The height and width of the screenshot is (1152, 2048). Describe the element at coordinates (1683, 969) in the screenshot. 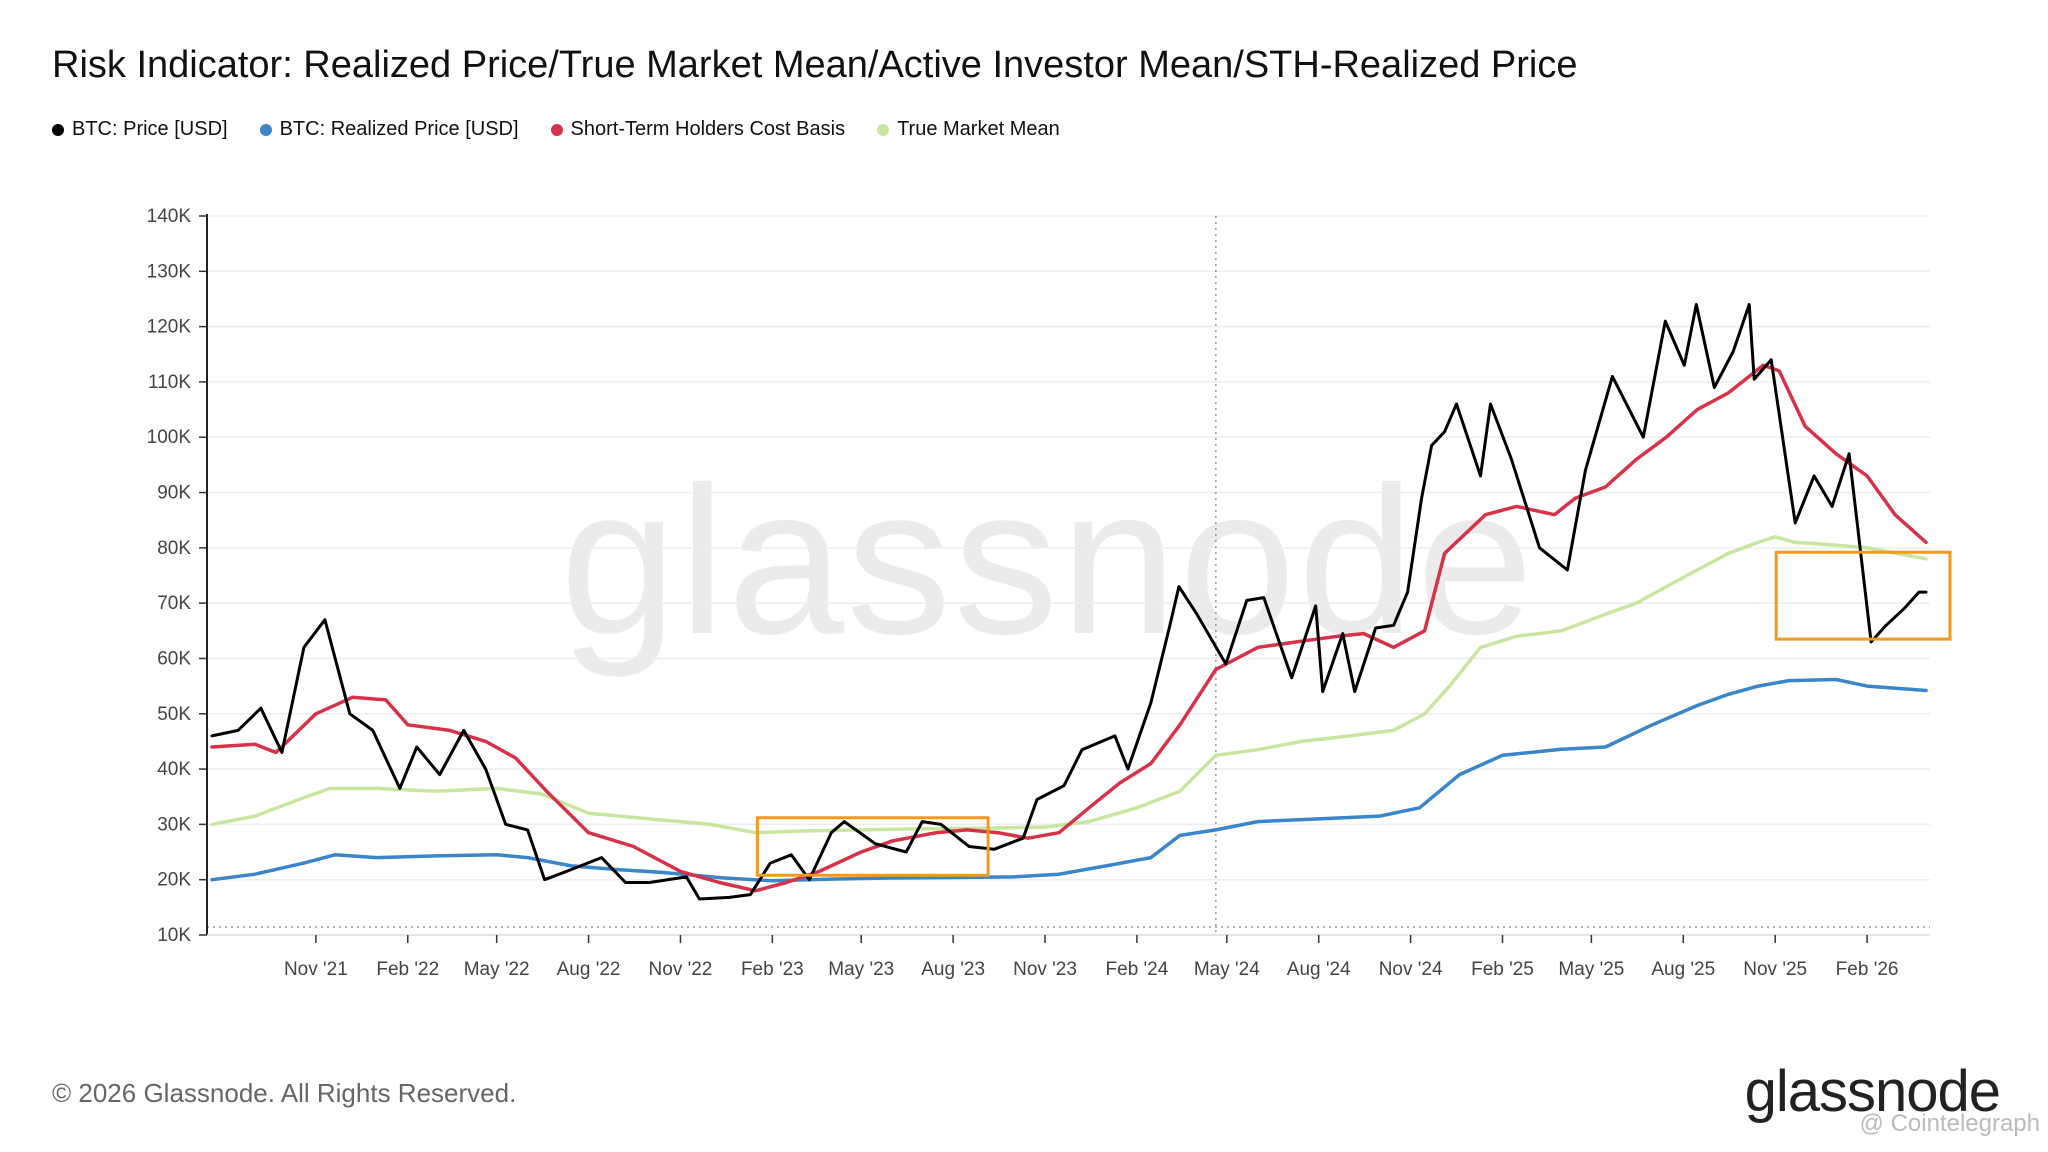

I see `x-tick-label: Aug '25` at that location.